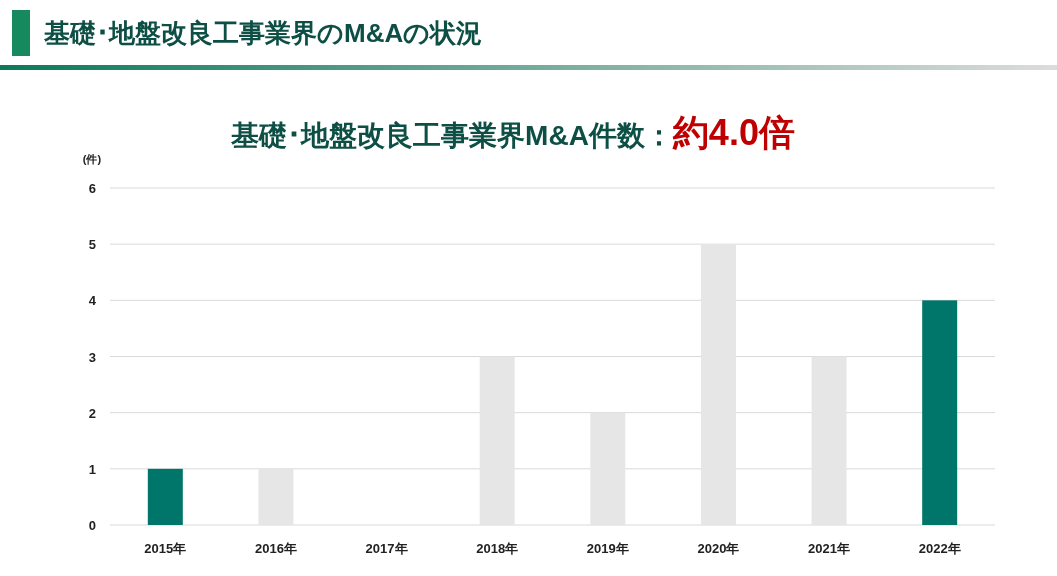 The image size is (1057, 576). Describe the element at coordinates (939, 548) in the screenshot. I see `x-tick-label: 2022年` at that location.